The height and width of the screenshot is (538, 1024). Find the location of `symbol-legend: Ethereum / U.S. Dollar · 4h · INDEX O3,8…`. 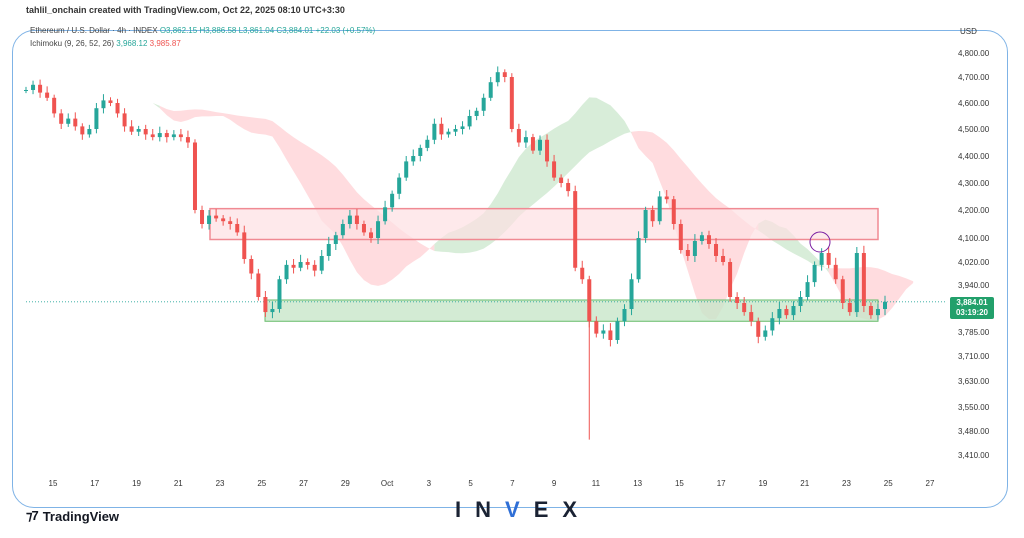

symbol-legend: Ethereum / U.S. Dollar · 4h · INDEX O3,8… is located at coordinates (202, 30).